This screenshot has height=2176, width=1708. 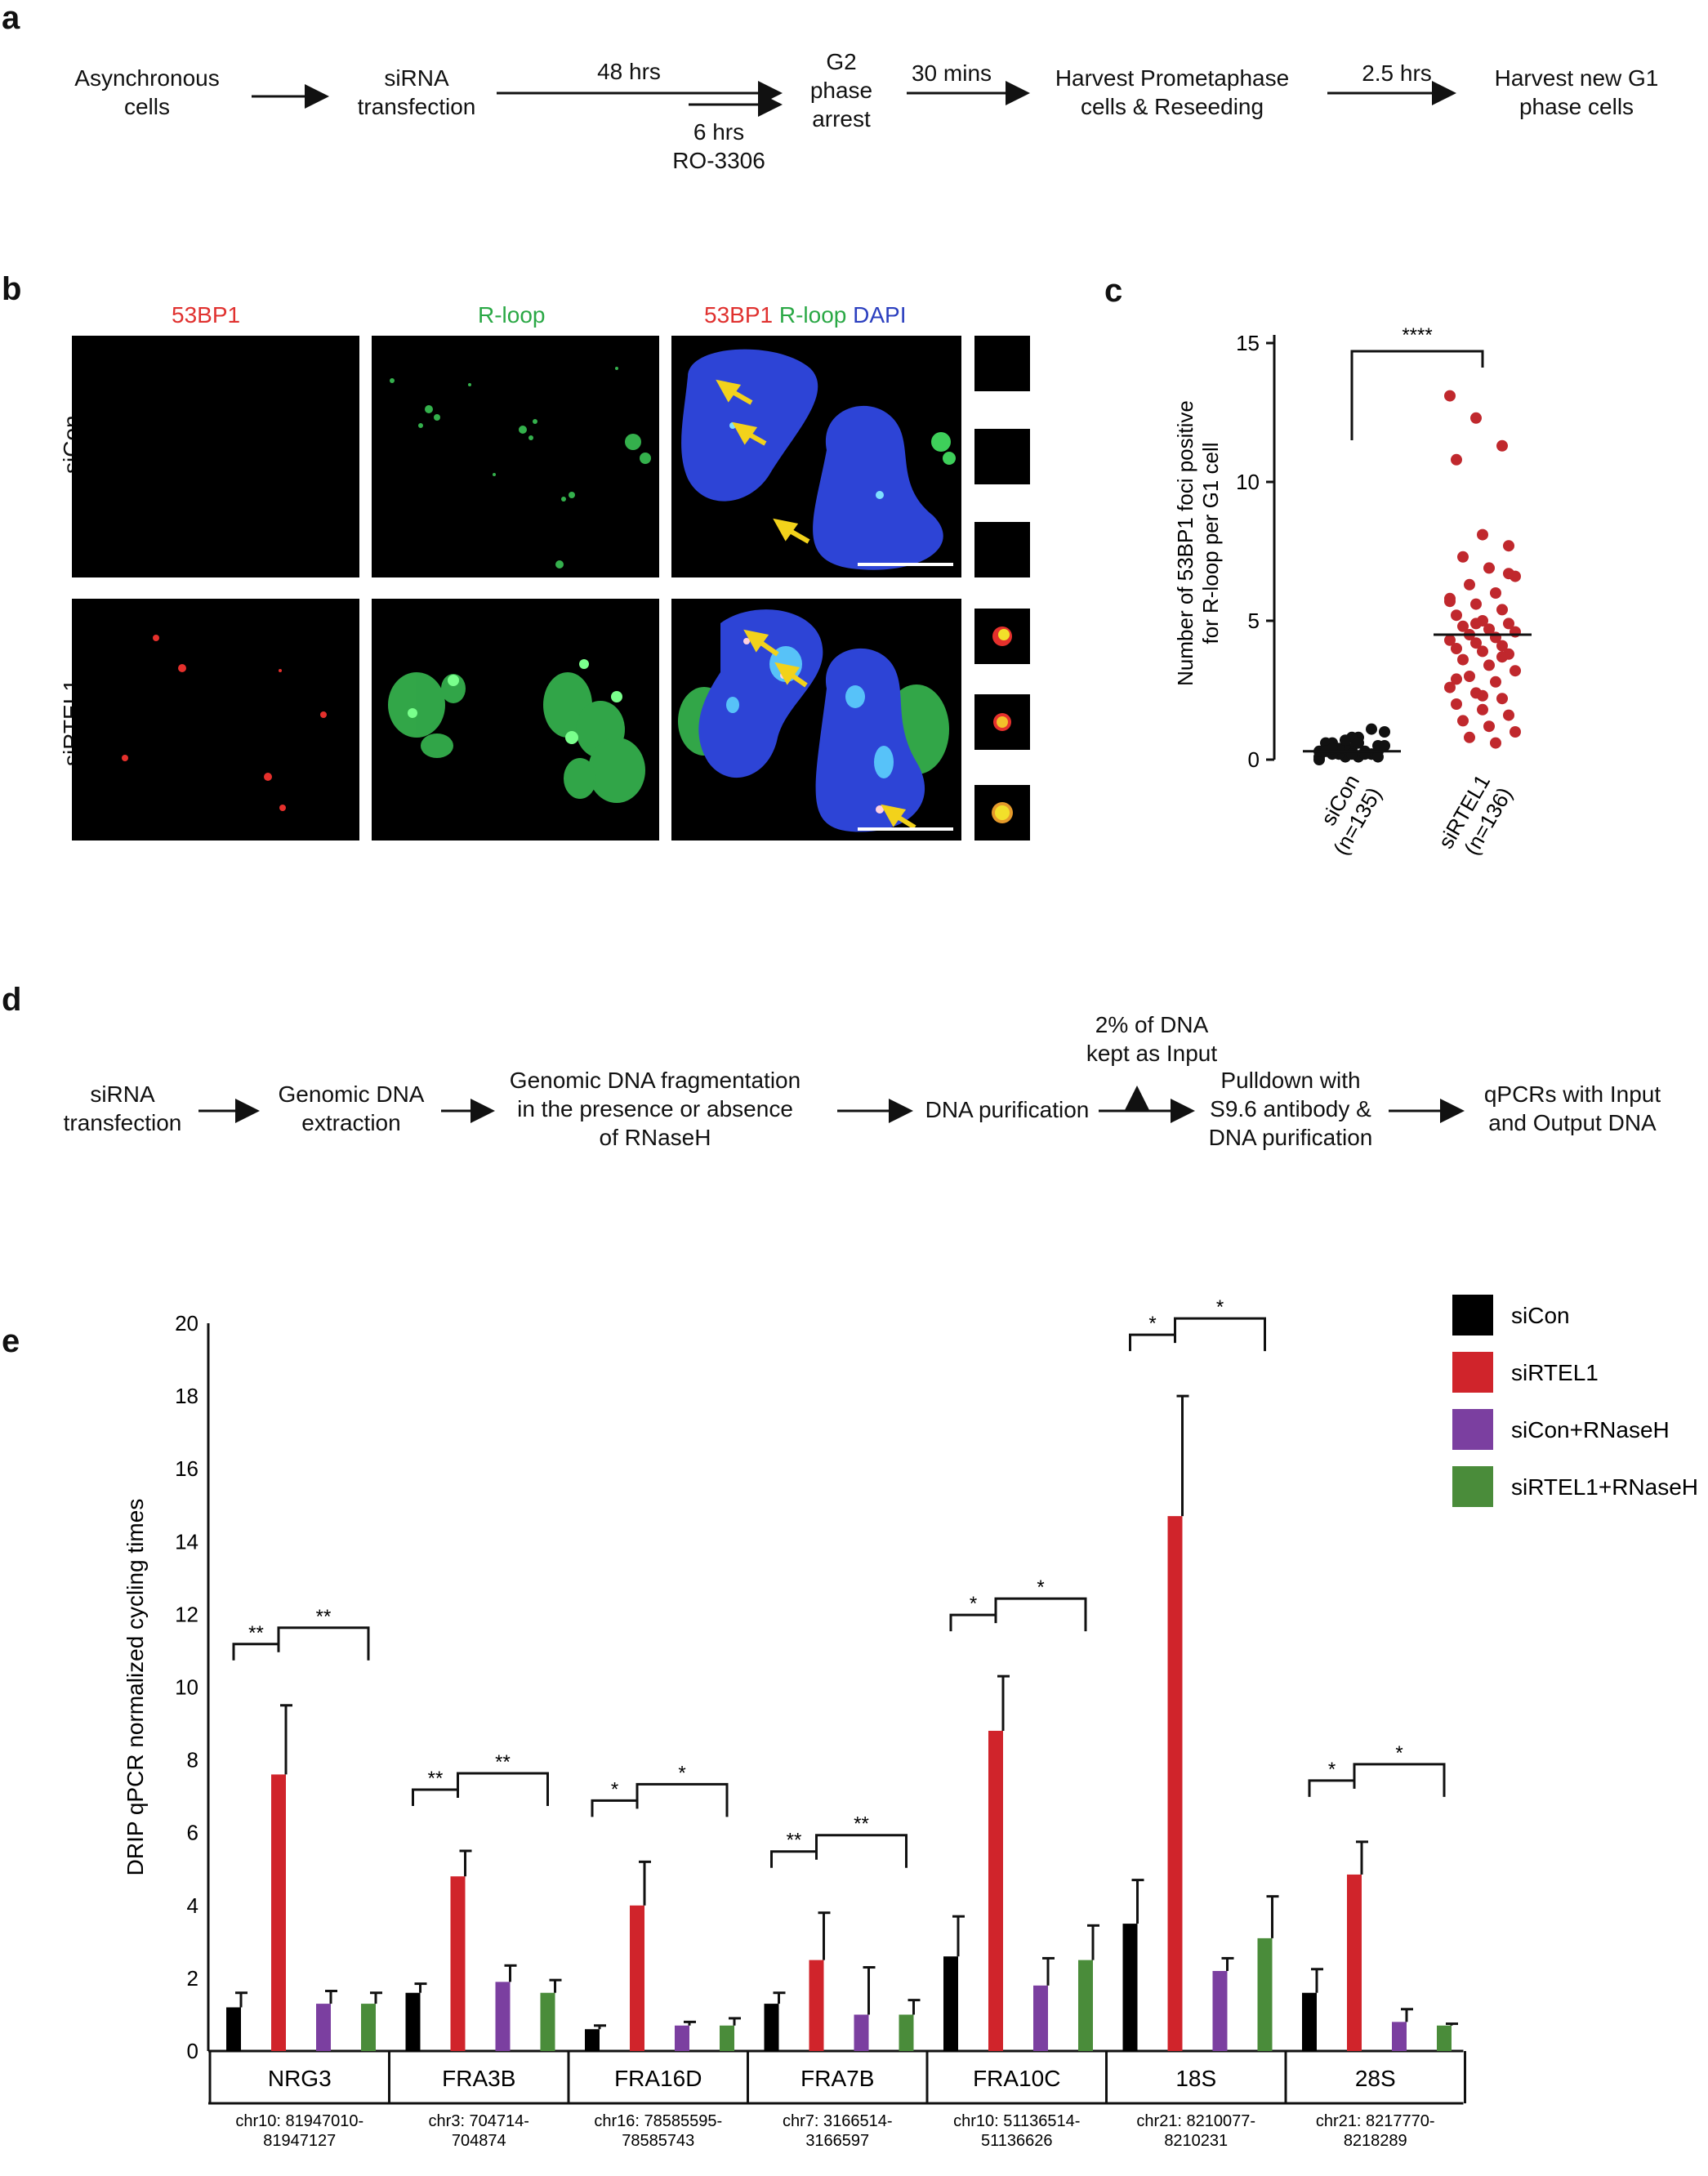 I want to click on e-y-tick-label: 10, so click(x=187, y=1688).